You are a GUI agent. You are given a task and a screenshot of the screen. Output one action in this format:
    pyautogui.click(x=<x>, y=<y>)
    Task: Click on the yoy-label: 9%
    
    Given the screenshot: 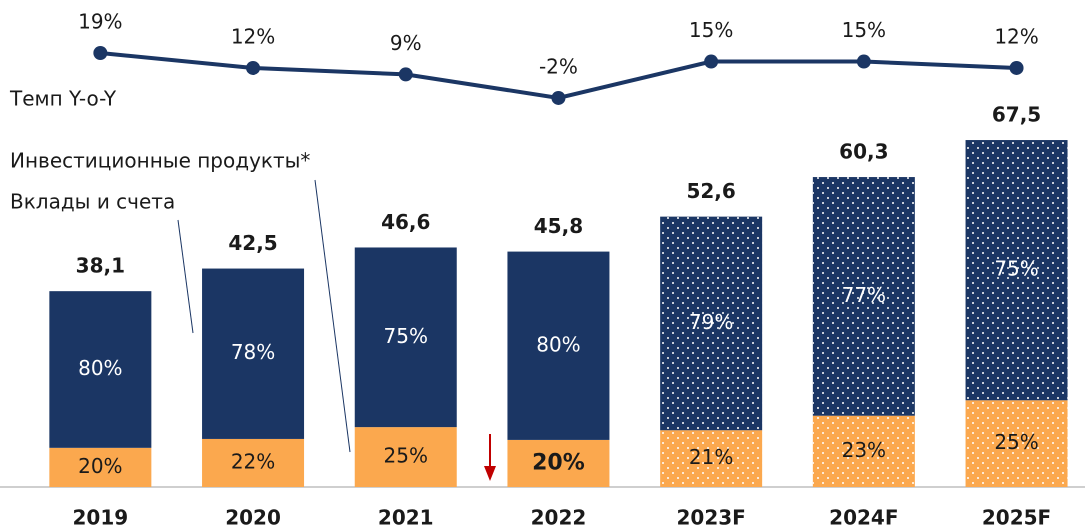 What is the action you would take?
    pyautogui.click(x=406, y=43)
    